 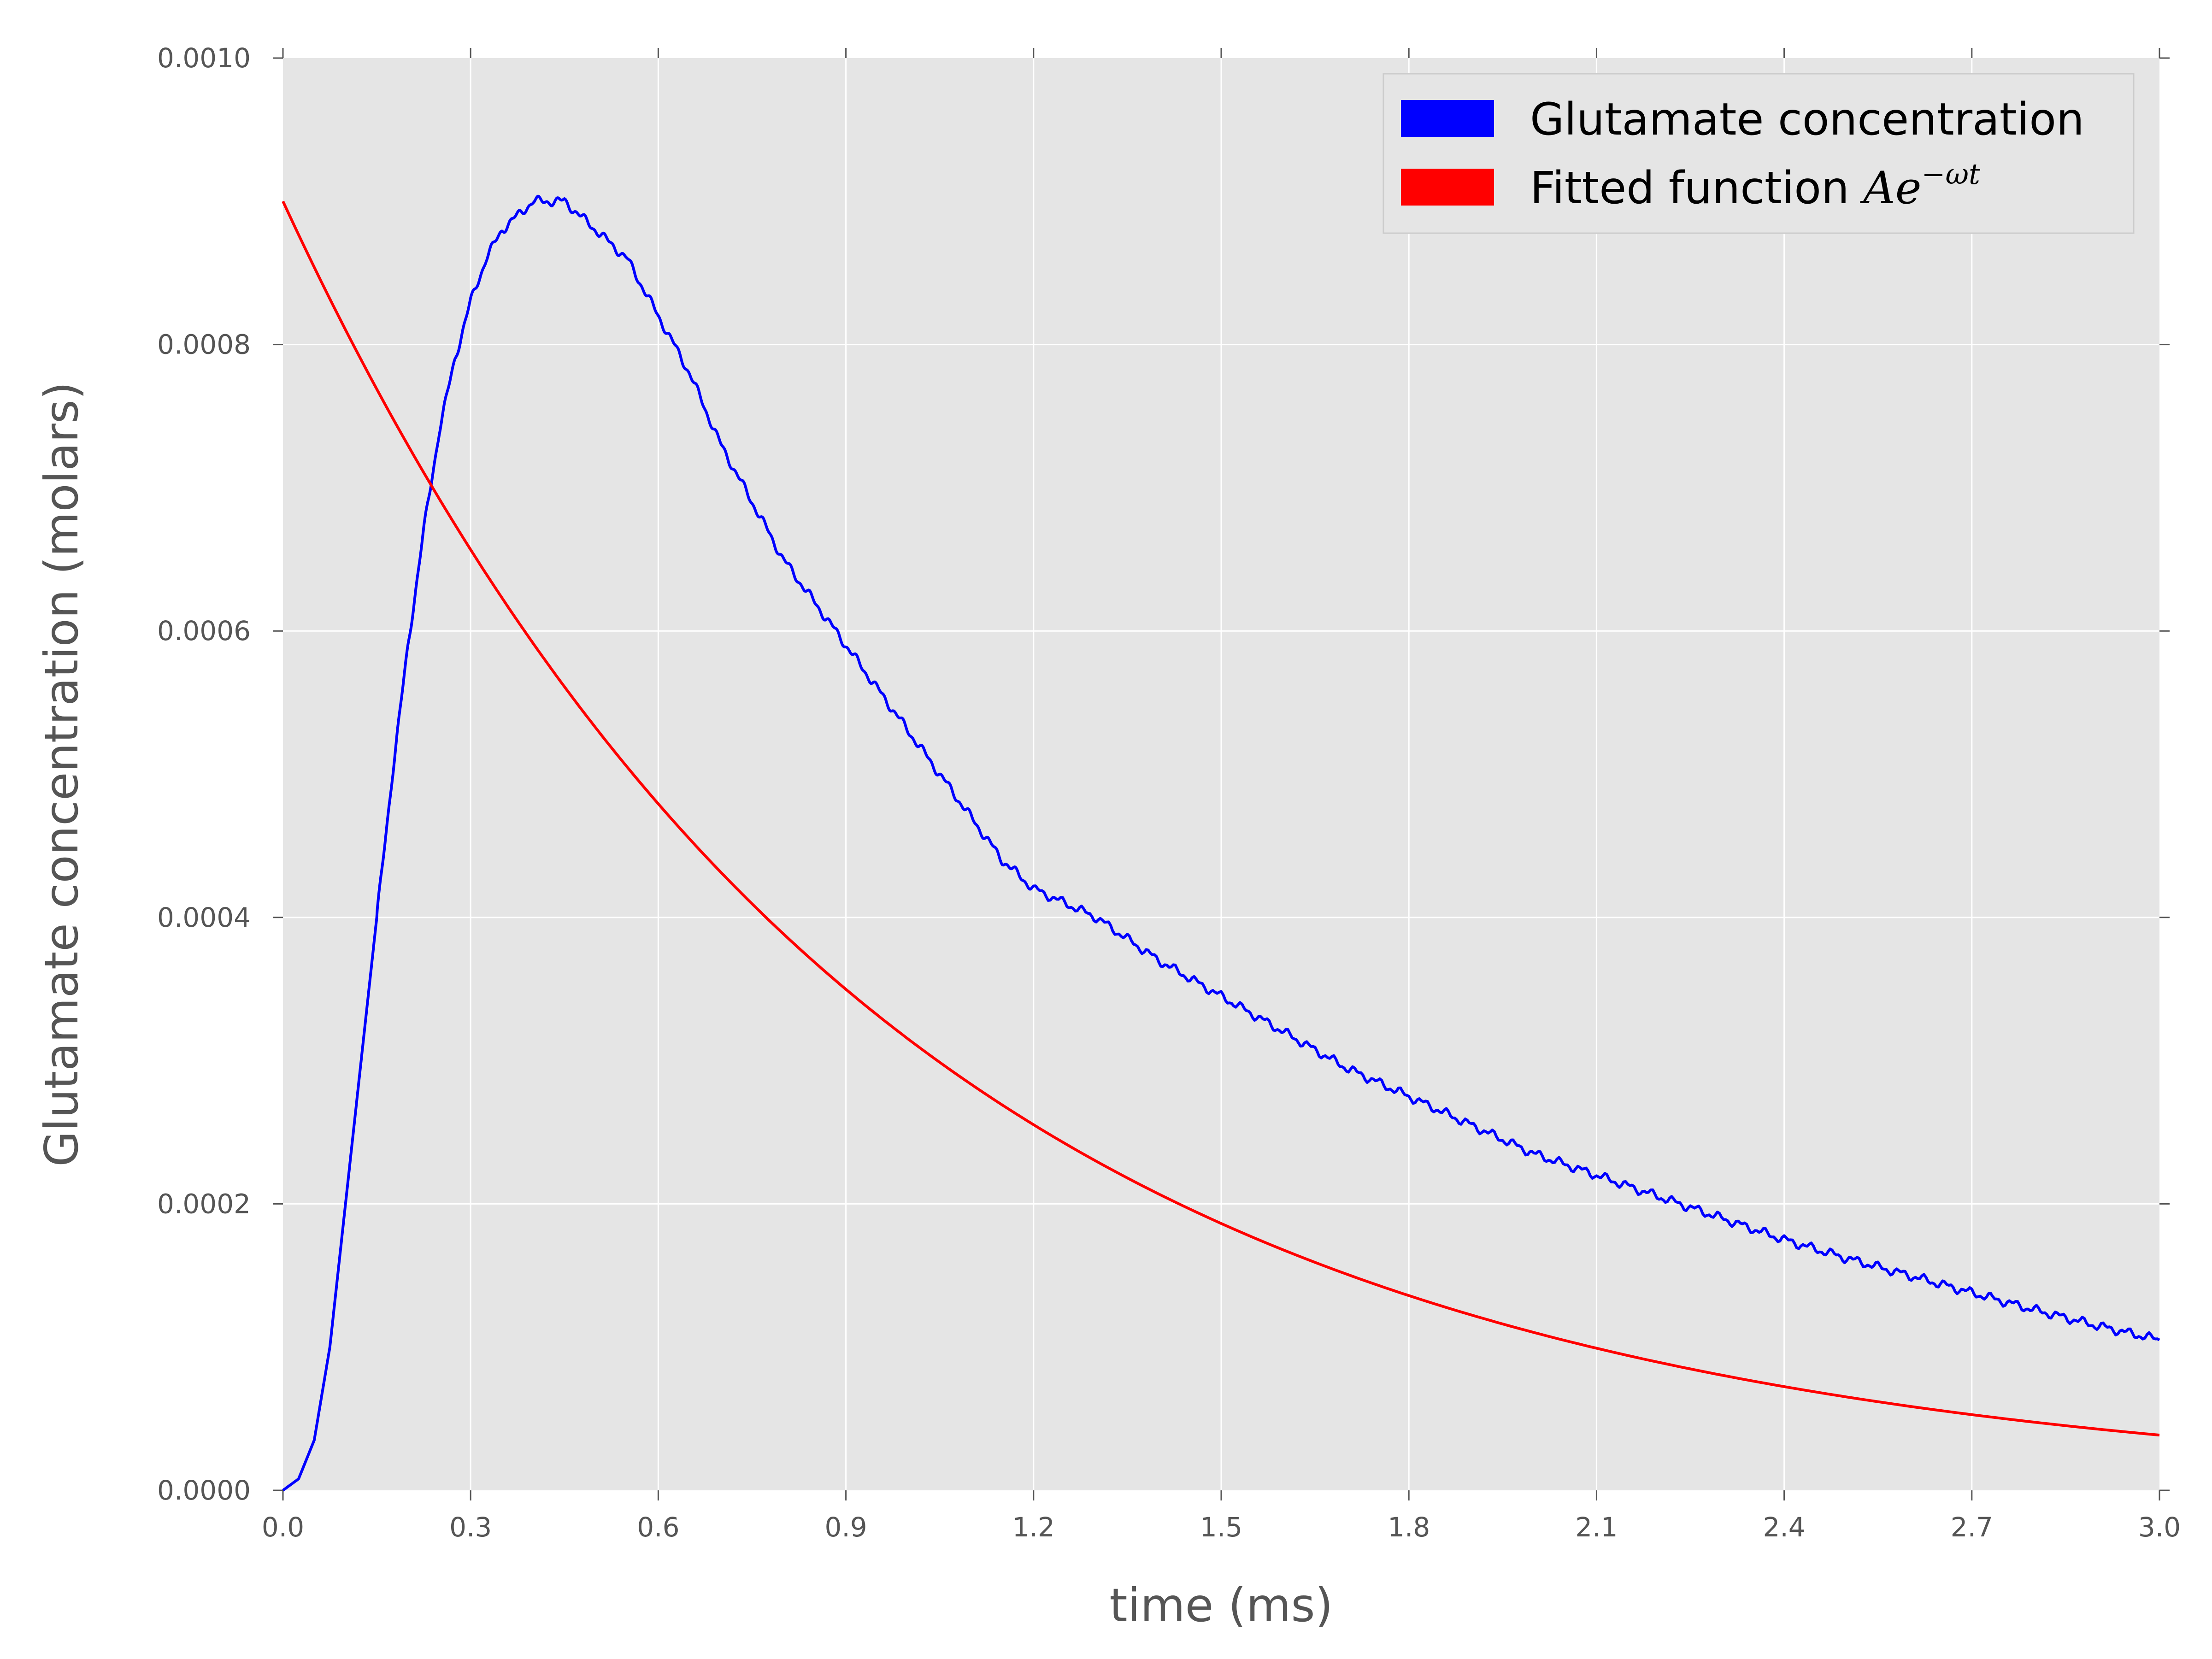 I want to click on y-tick-label: 0.0004, so click(x=204, y=917).